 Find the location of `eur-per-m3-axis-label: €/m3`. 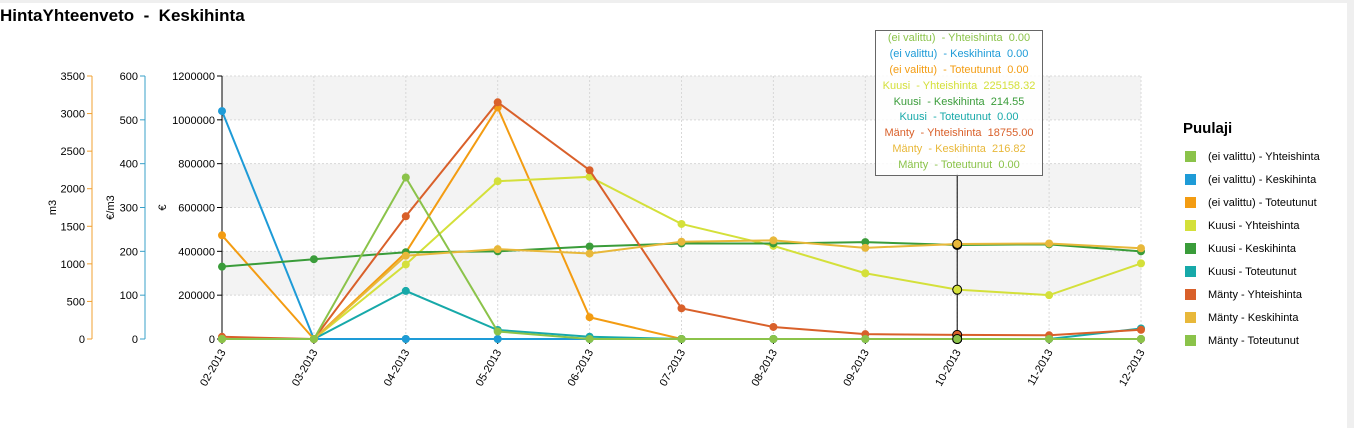

eur-per-m3-axis-label: €/m3 is located at coordinates (111, 207).